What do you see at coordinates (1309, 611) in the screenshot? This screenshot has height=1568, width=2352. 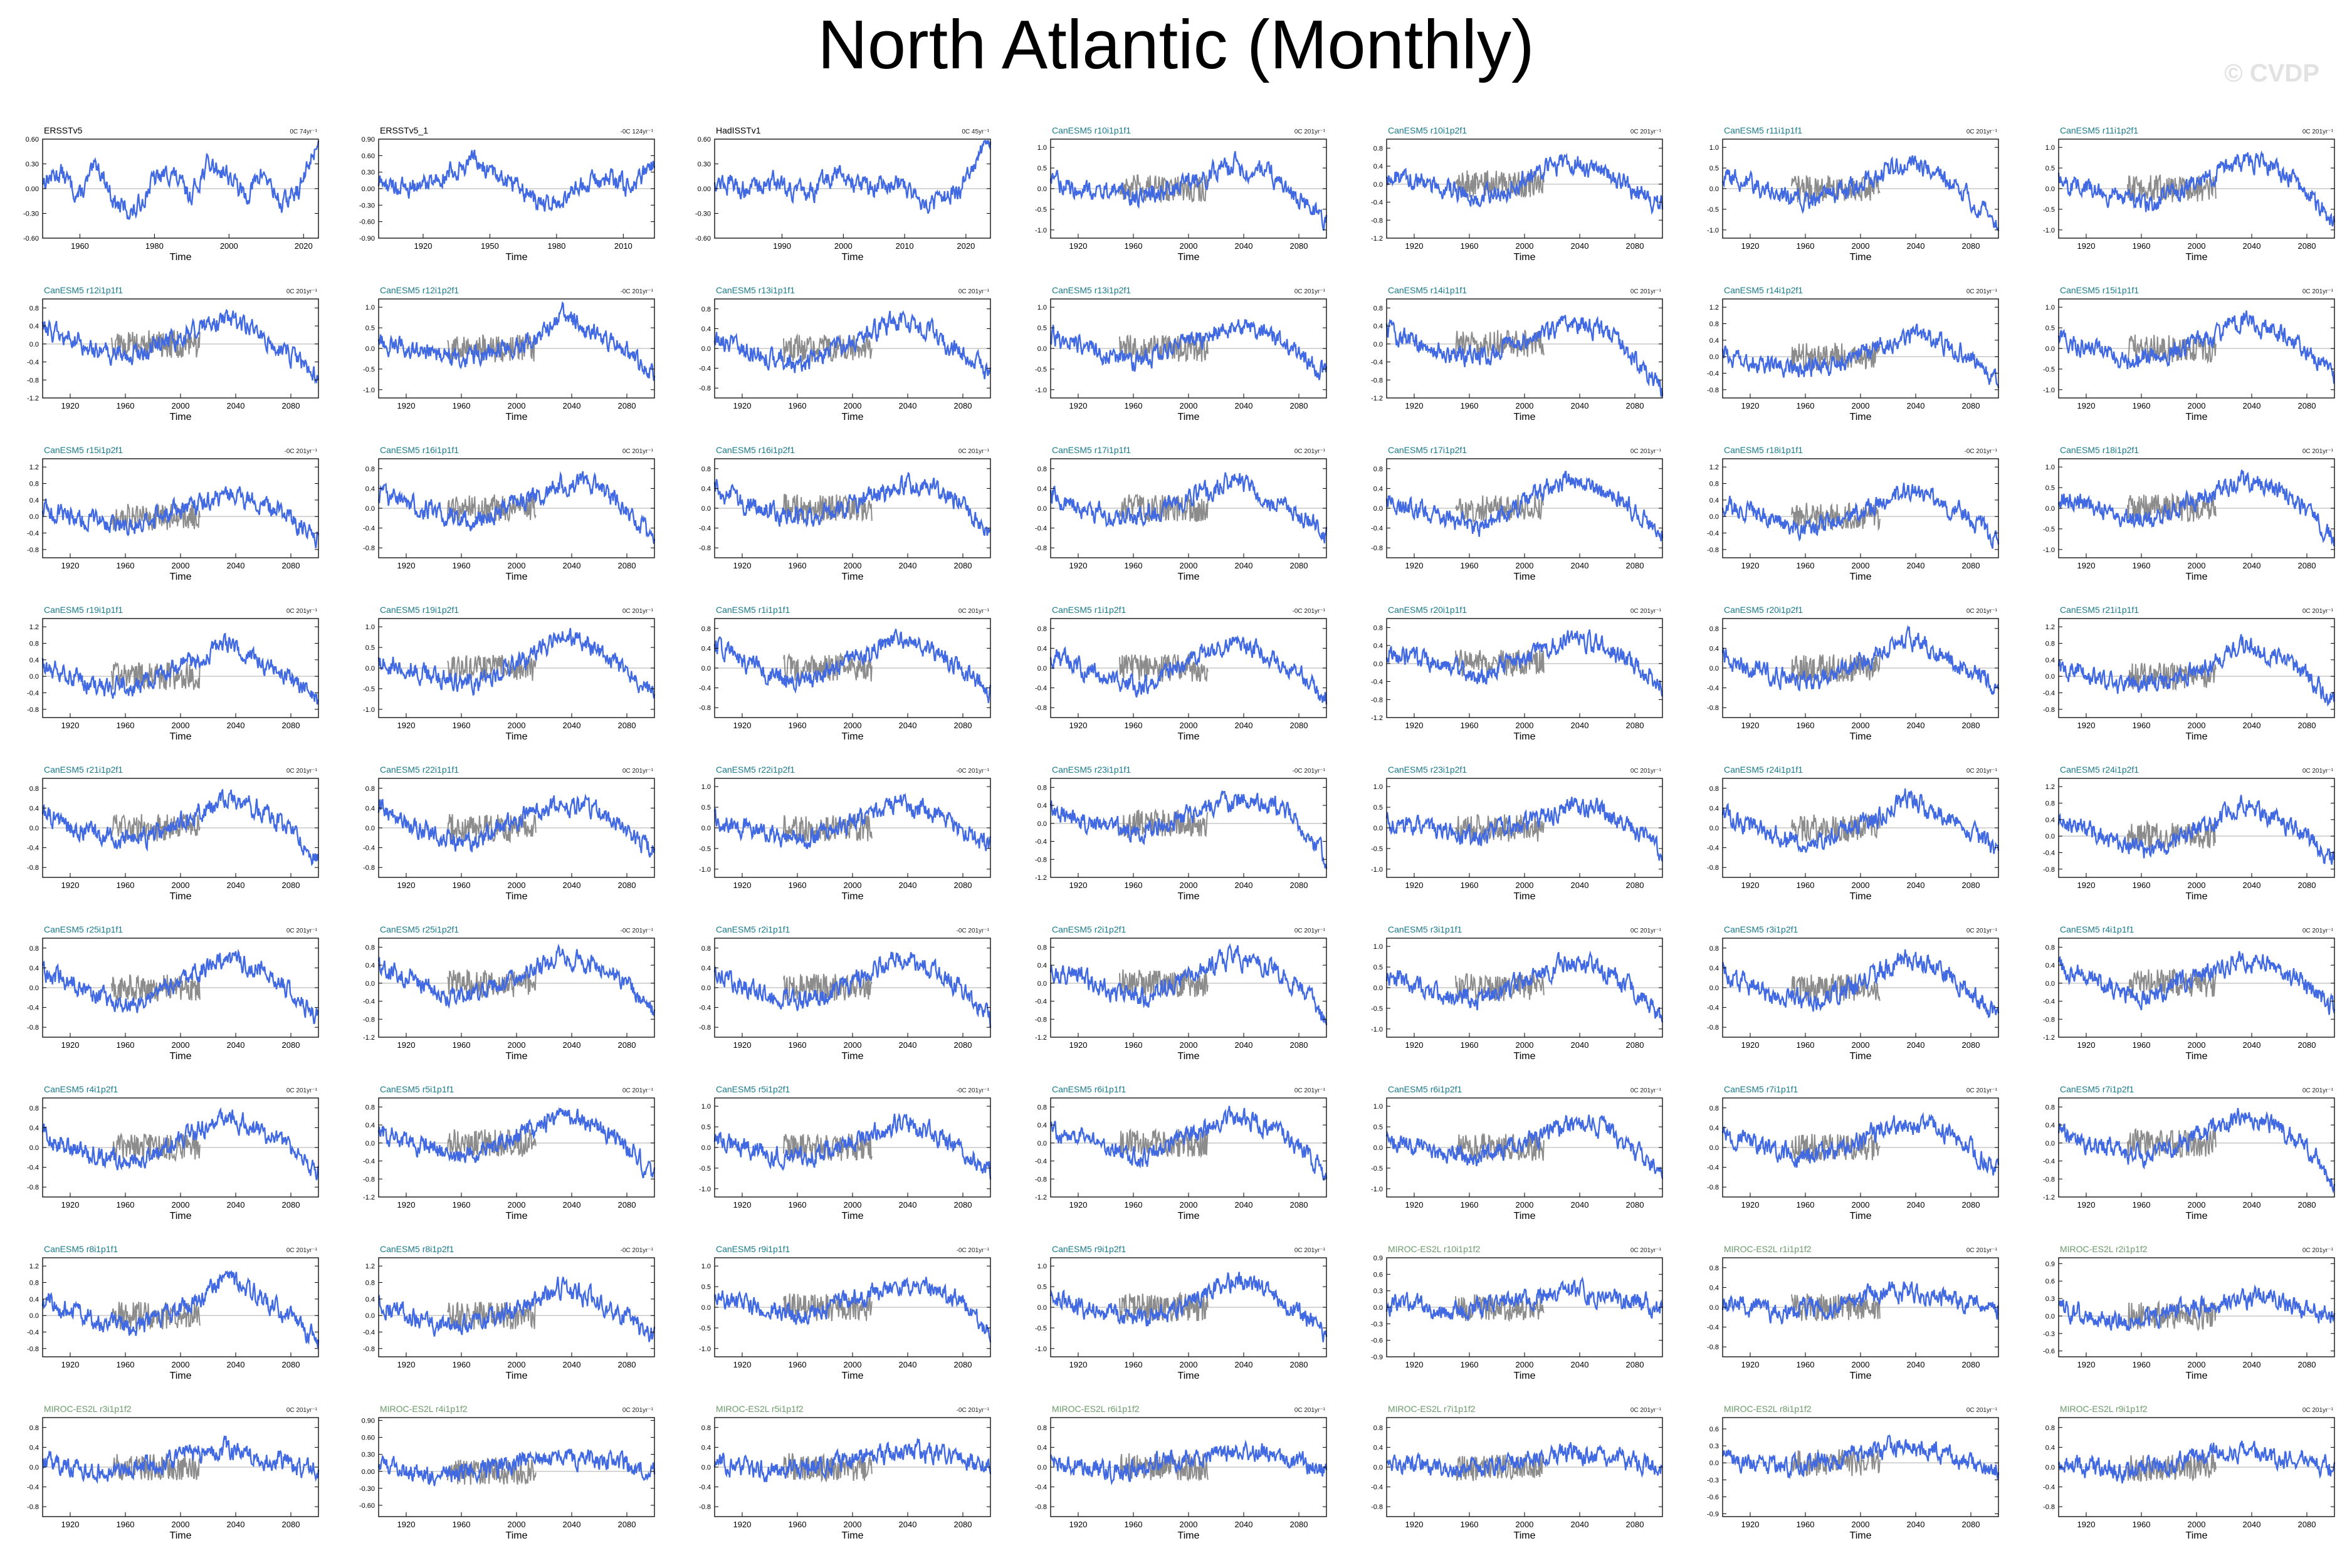 I see `trend-label: -0C 201yr⁻¹` at bounding box center [1309, 611].